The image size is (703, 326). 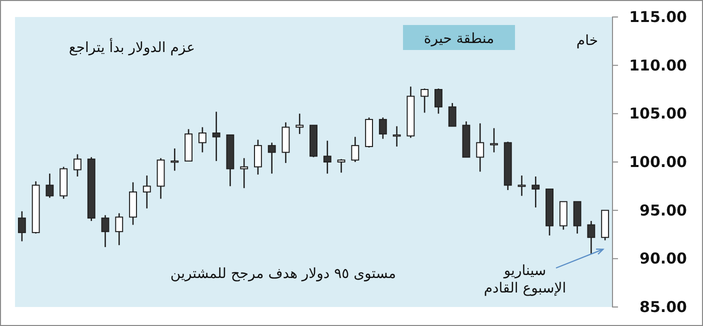 What do you see at coordinates (658, 65) in the screenshot?
I see `y-tick-label: 110.00` at bounding box center [658, 65].